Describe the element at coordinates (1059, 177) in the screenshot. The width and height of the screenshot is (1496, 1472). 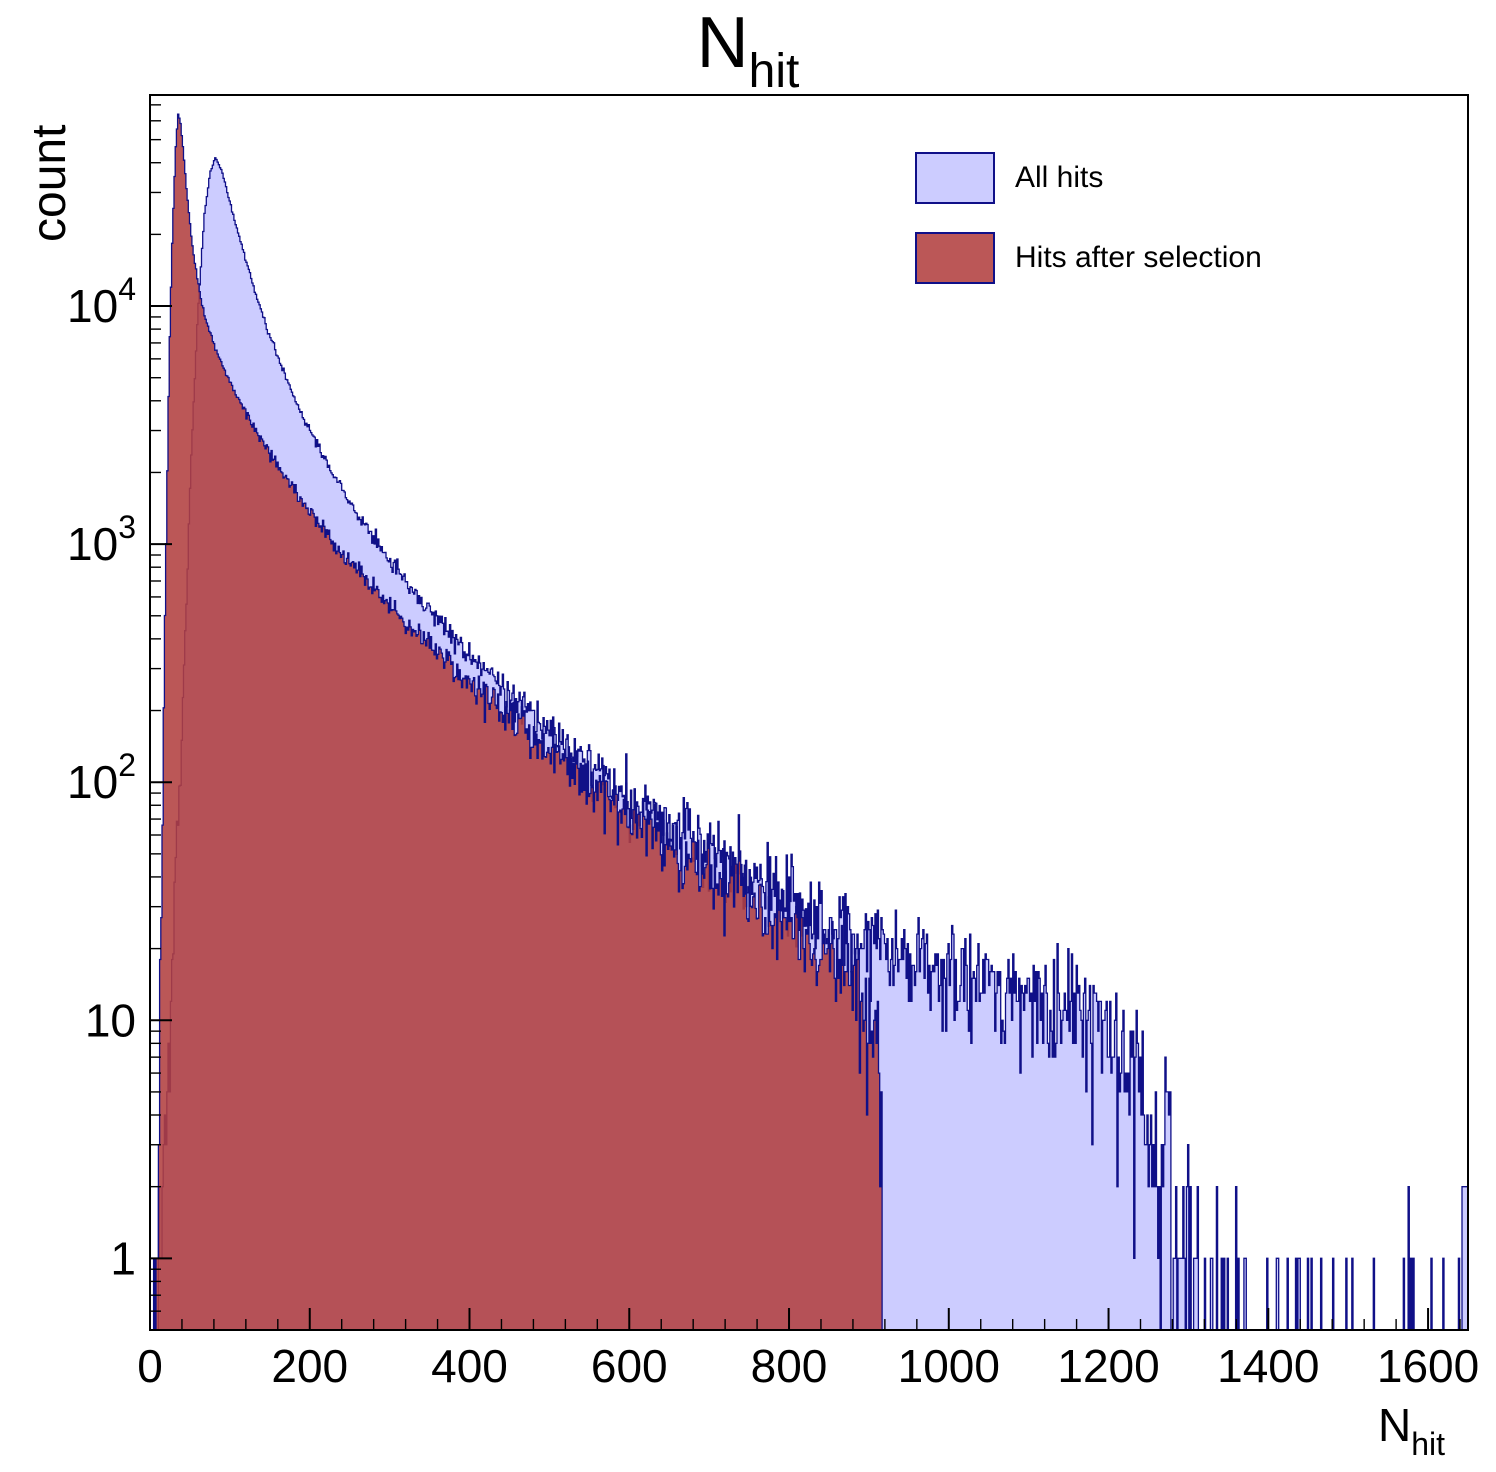
I see `legend-label-all-hits: All hits` at that location.